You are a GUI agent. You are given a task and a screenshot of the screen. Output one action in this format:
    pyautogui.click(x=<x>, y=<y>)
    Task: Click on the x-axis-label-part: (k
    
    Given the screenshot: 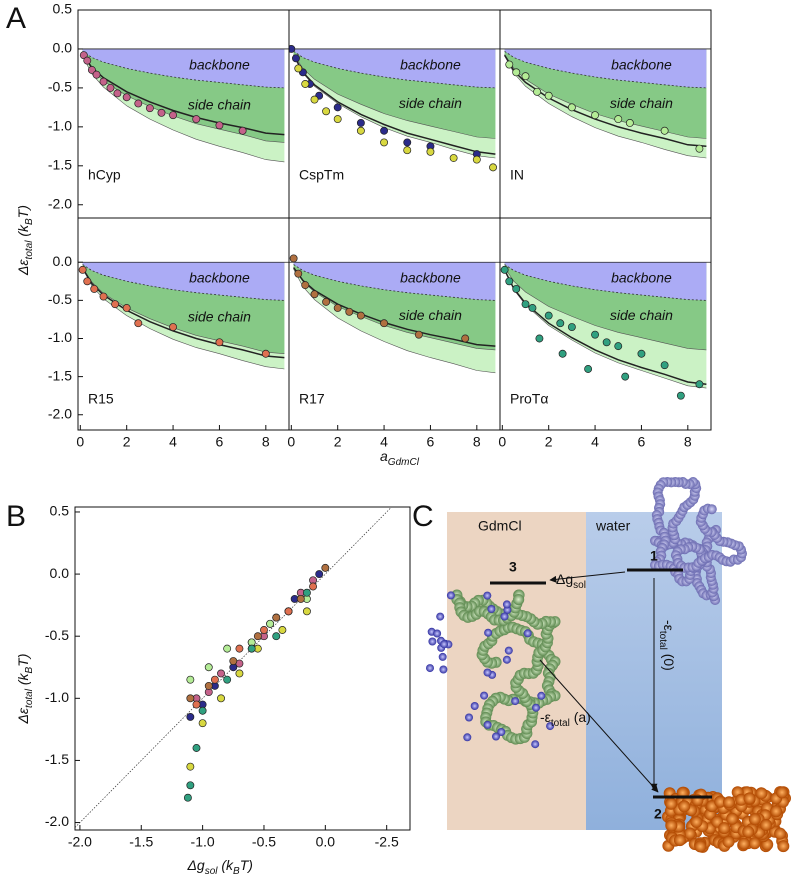 What is the action you would take?
    pyautogui.click(x=225, y=865)
    